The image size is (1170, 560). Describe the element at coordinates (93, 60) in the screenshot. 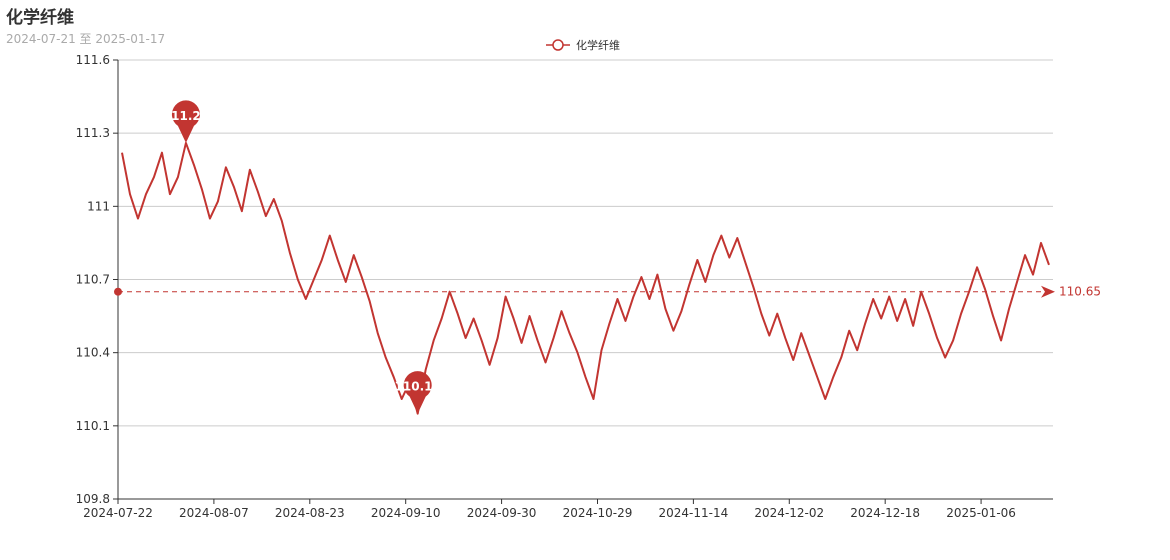

I see `y-tick-label: 111.6` at that location.